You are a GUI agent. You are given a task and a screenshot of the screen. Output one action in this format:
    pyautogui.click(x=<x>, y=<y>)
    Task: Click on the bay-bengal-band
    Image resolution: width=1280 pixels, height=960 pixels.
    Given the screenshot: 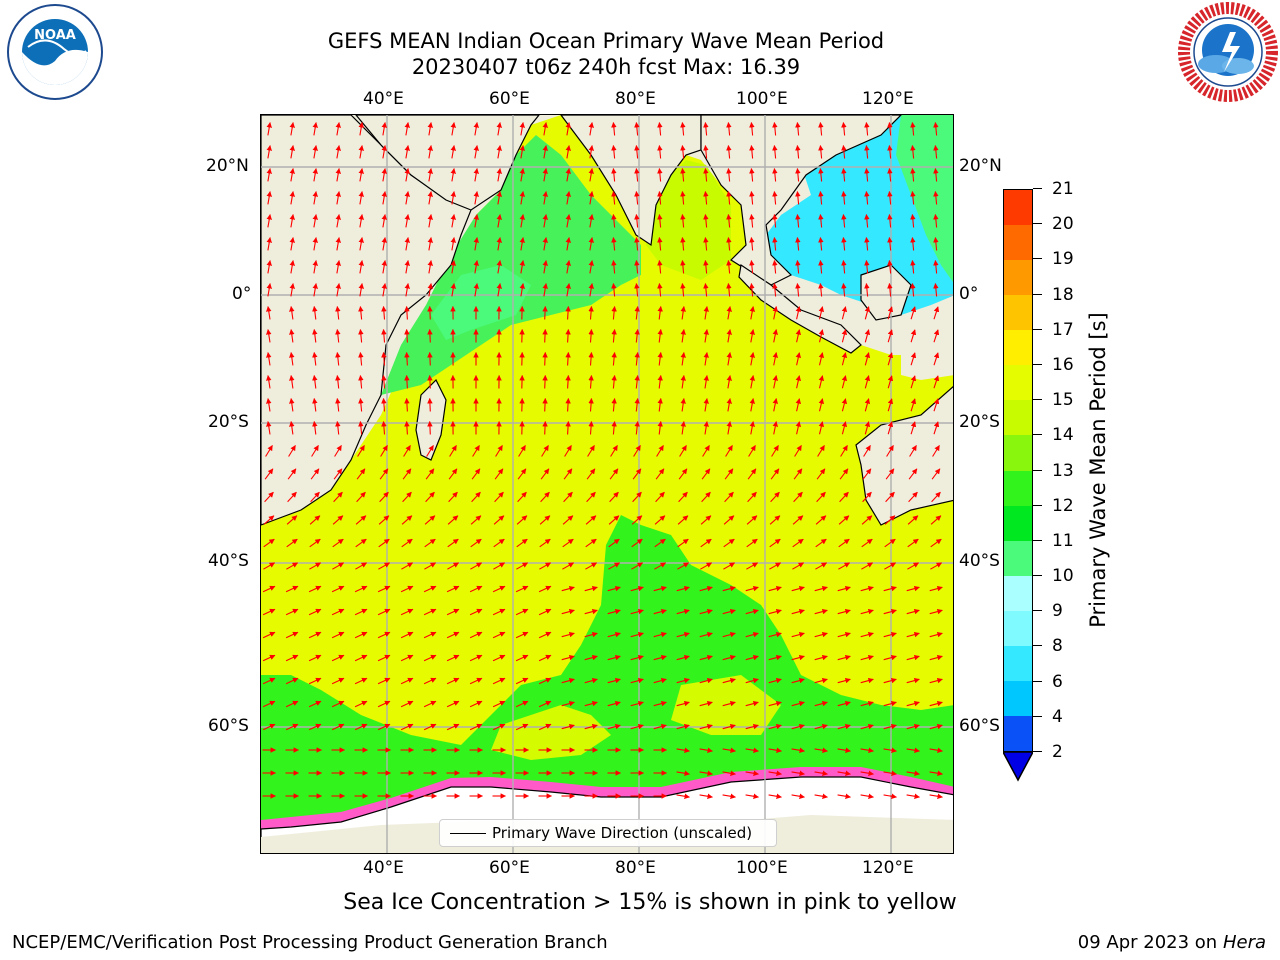 What is the action you would take?
    pyautogui.click(x=688, y=220)
    